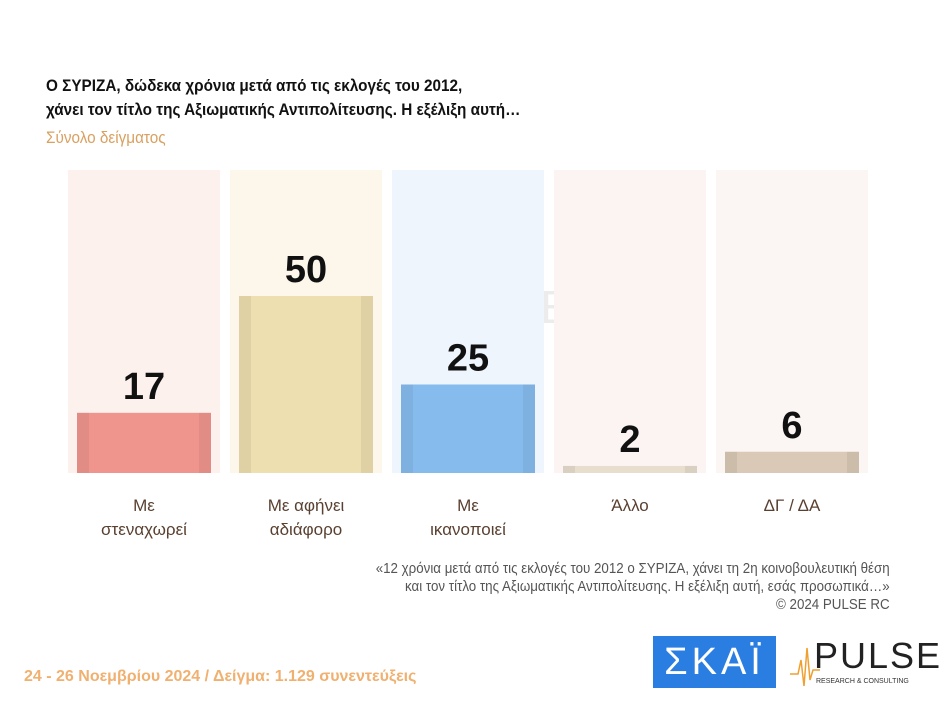 The width and height of the screenshot is (944, 702). What do you see at coordinates (833, 605) in the screenshot?
I see `copyright: © 2024 PULSE RC` at bounding box center [833, 605].